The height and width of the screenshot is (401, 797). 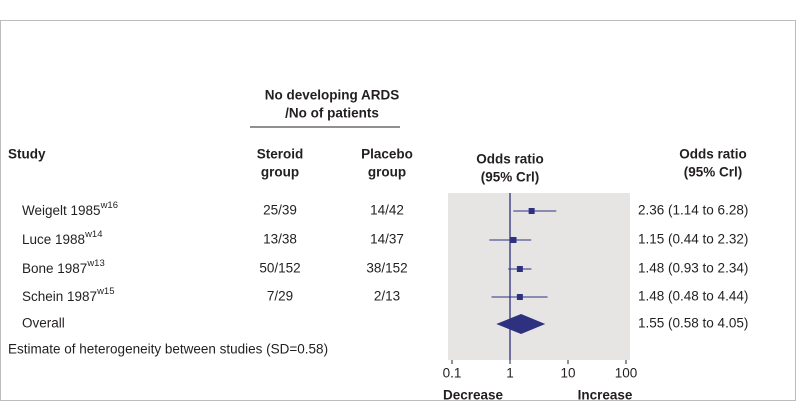 What do you see at coordinates (61, 210) in the screenshot?
I see `study-label: Weigelt 1985` at bounding box center [61, 210].